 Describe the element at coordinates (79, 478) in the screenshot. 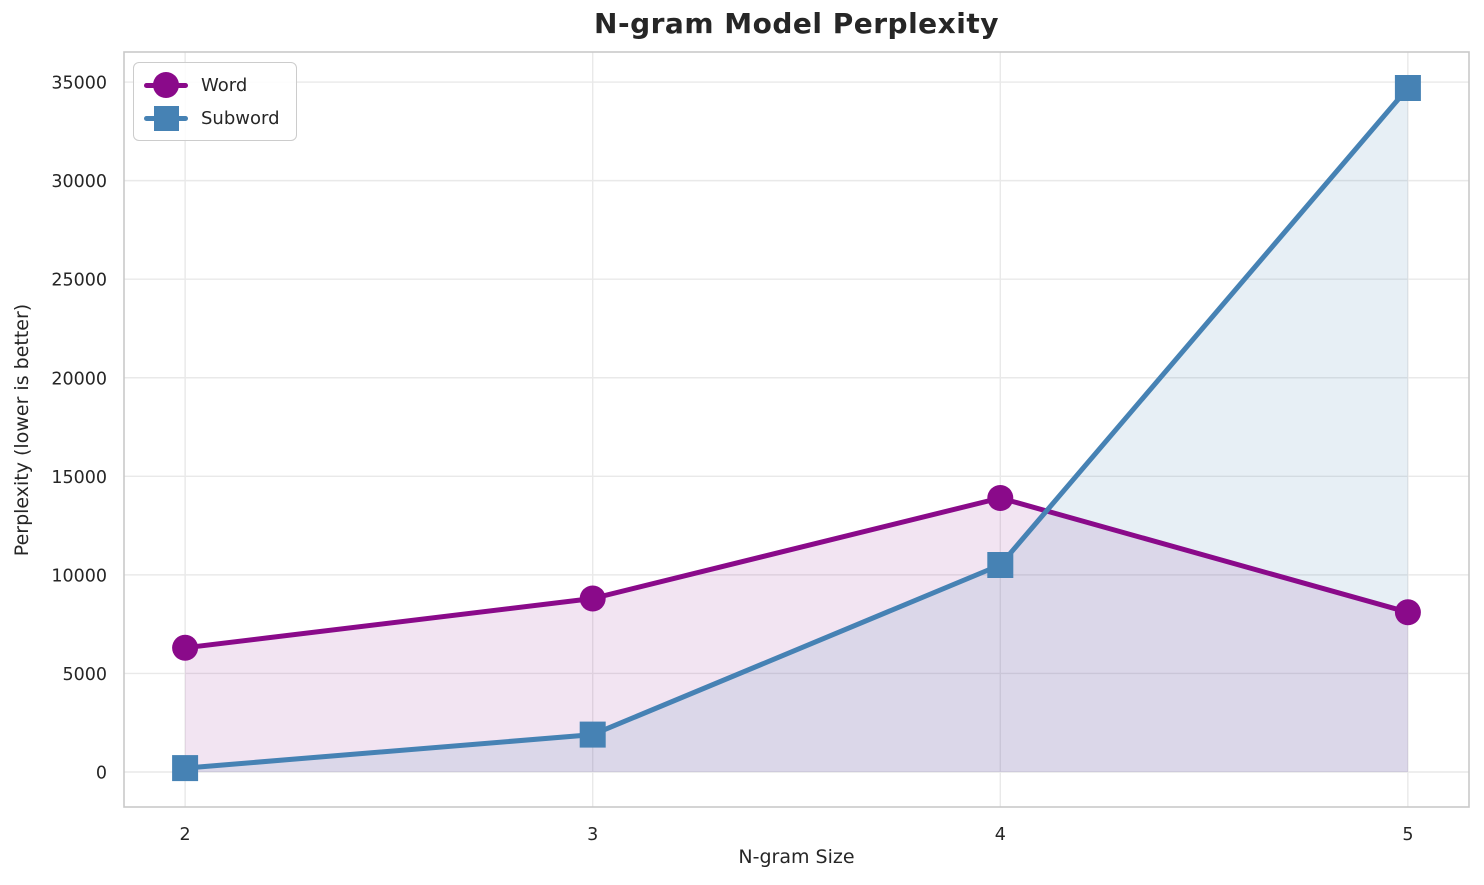

I see `y-tick-label: 15000` at that location.